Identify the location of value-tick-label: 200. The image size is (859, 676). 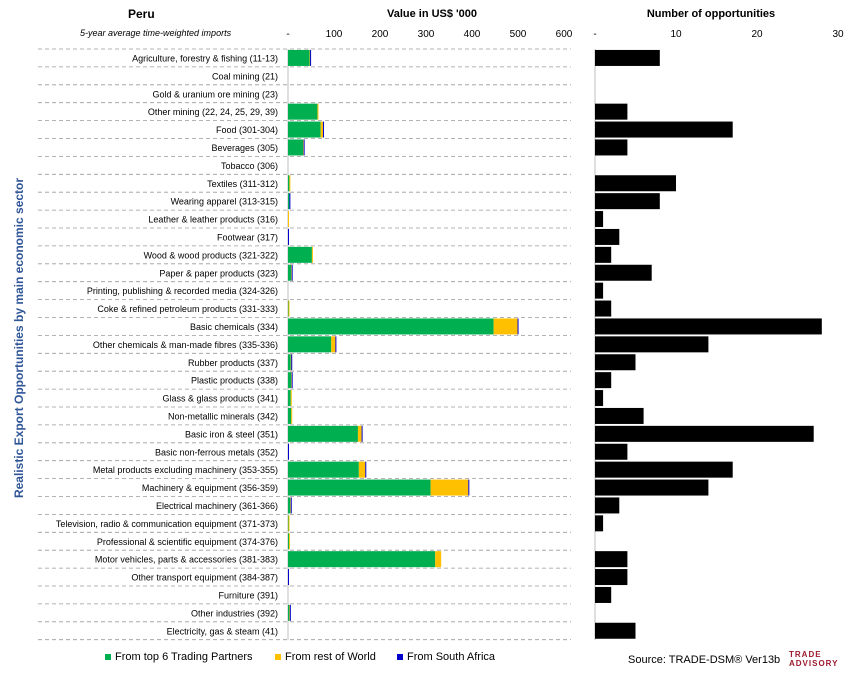
(380, 34).